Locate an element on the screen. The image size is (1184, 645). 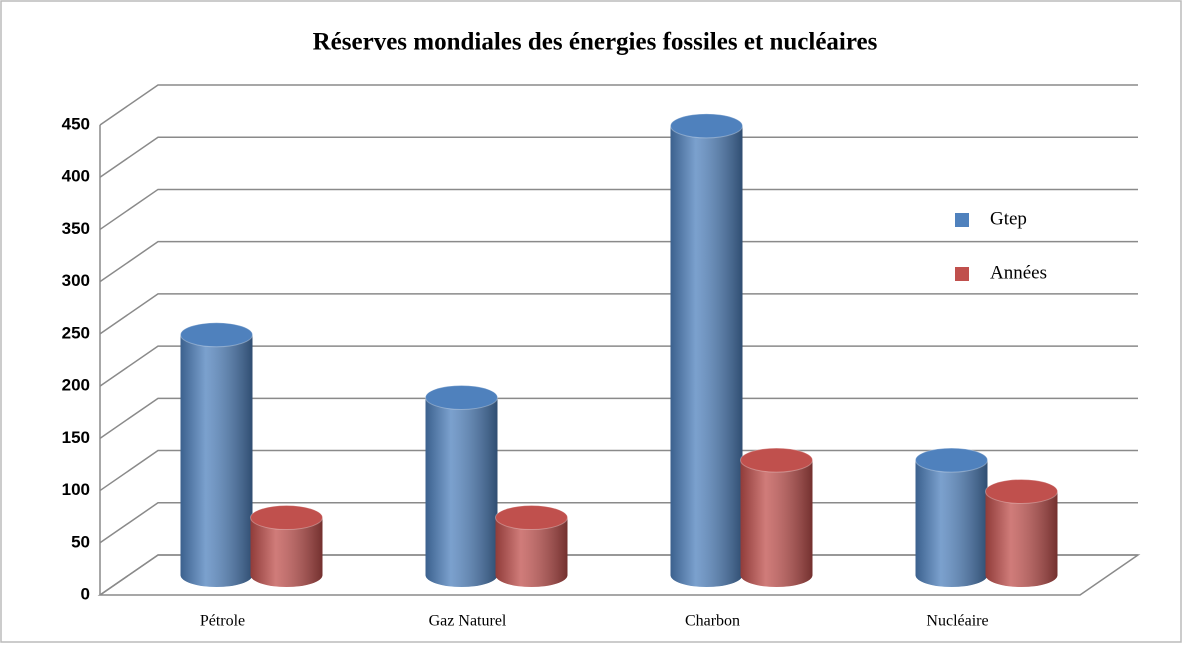
legend-label: Gtep is located at coordinates (1008, 218).